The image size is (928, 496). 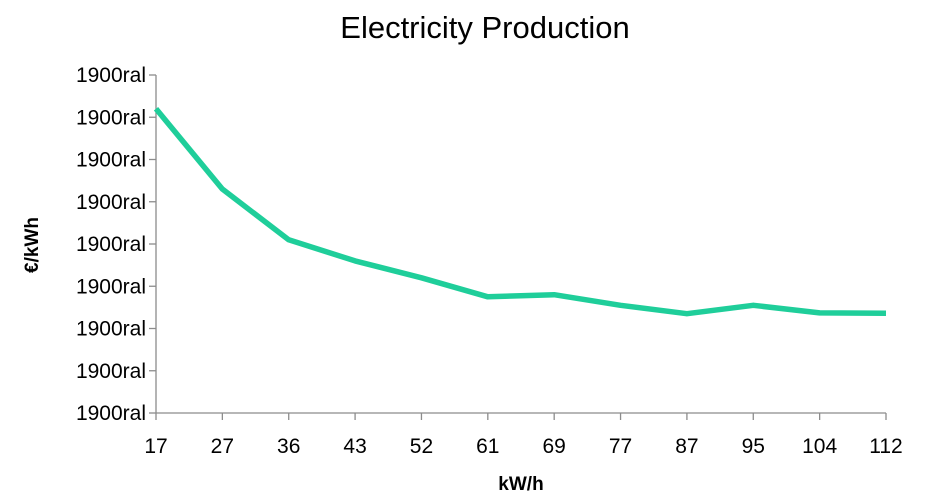 What do you see at coordinates (686, 446) in the screenshot?
I see `x-tick-label: 87` at bounding box center [686, 446].